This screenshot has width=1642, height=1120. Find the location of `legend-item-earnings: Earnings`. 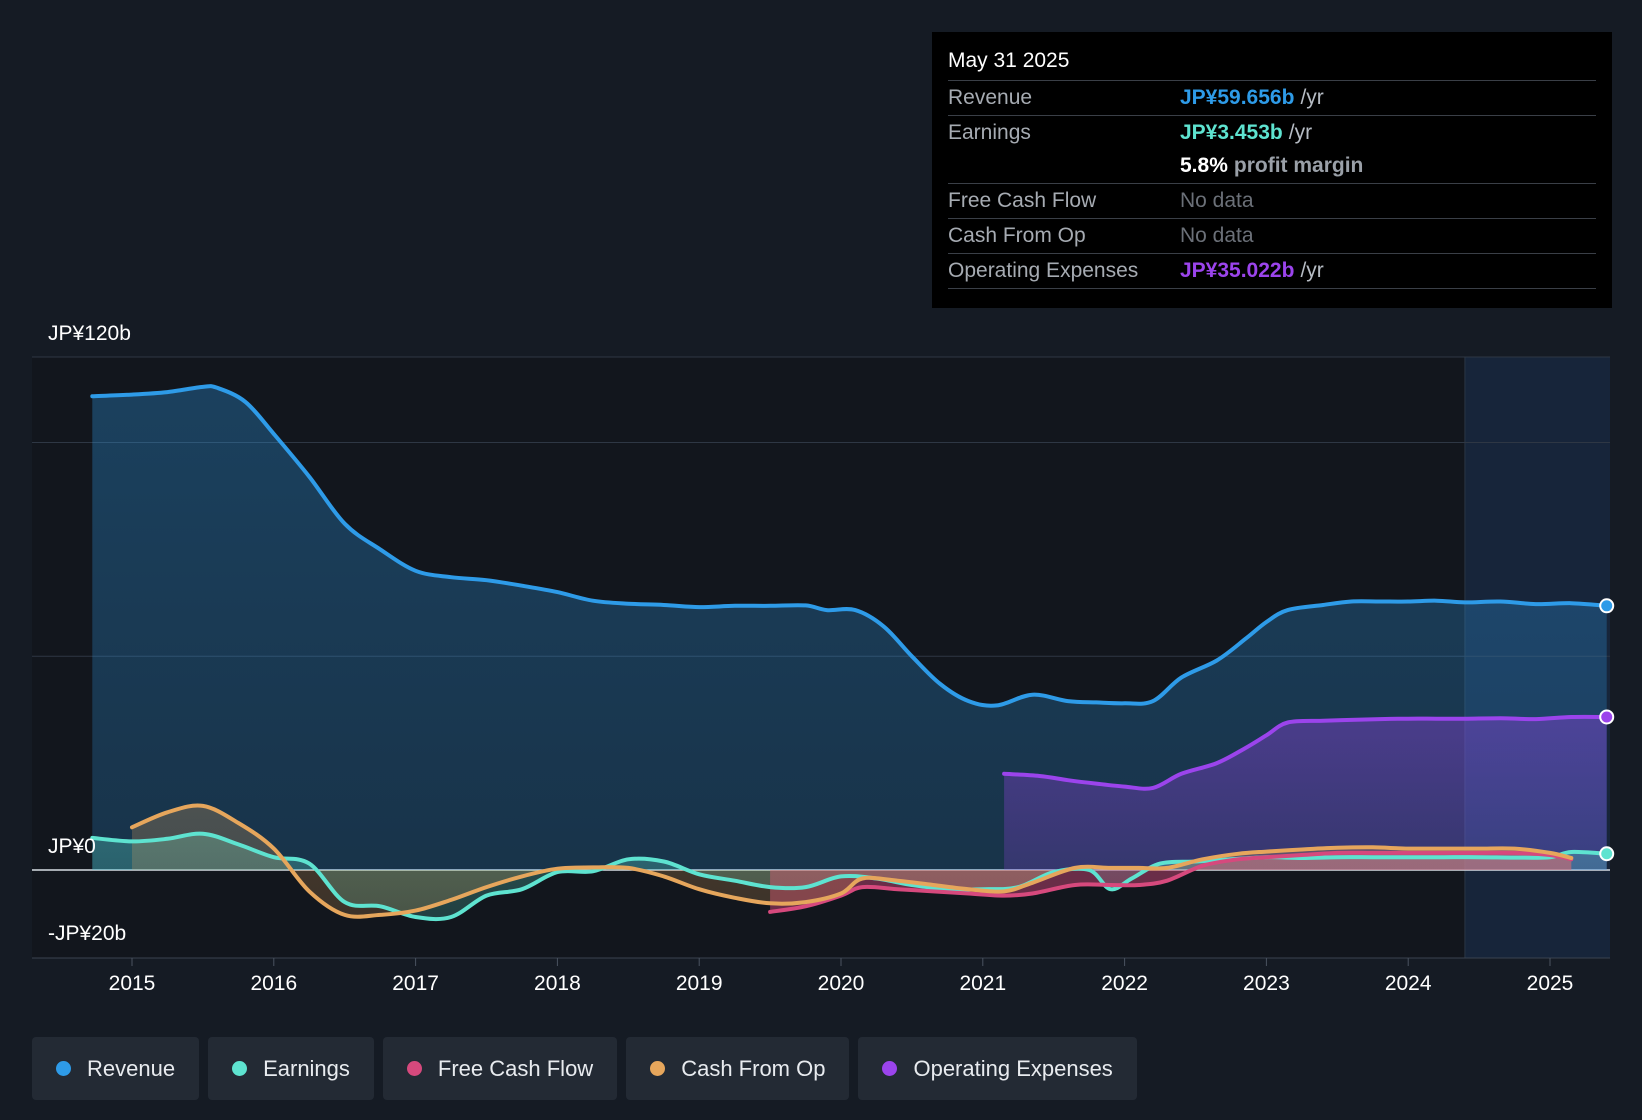

legend-item-earnings: Earnings is located at coordinates (291, 1068).